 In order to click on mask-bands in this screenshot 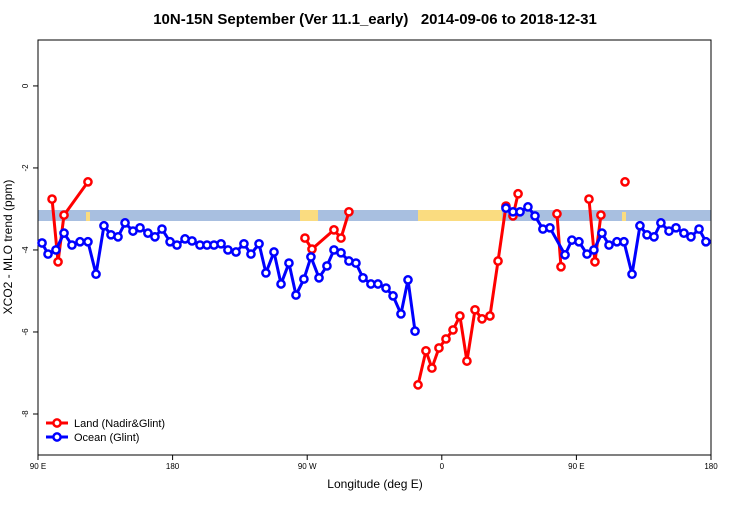, I will do `click(374, 215)`.